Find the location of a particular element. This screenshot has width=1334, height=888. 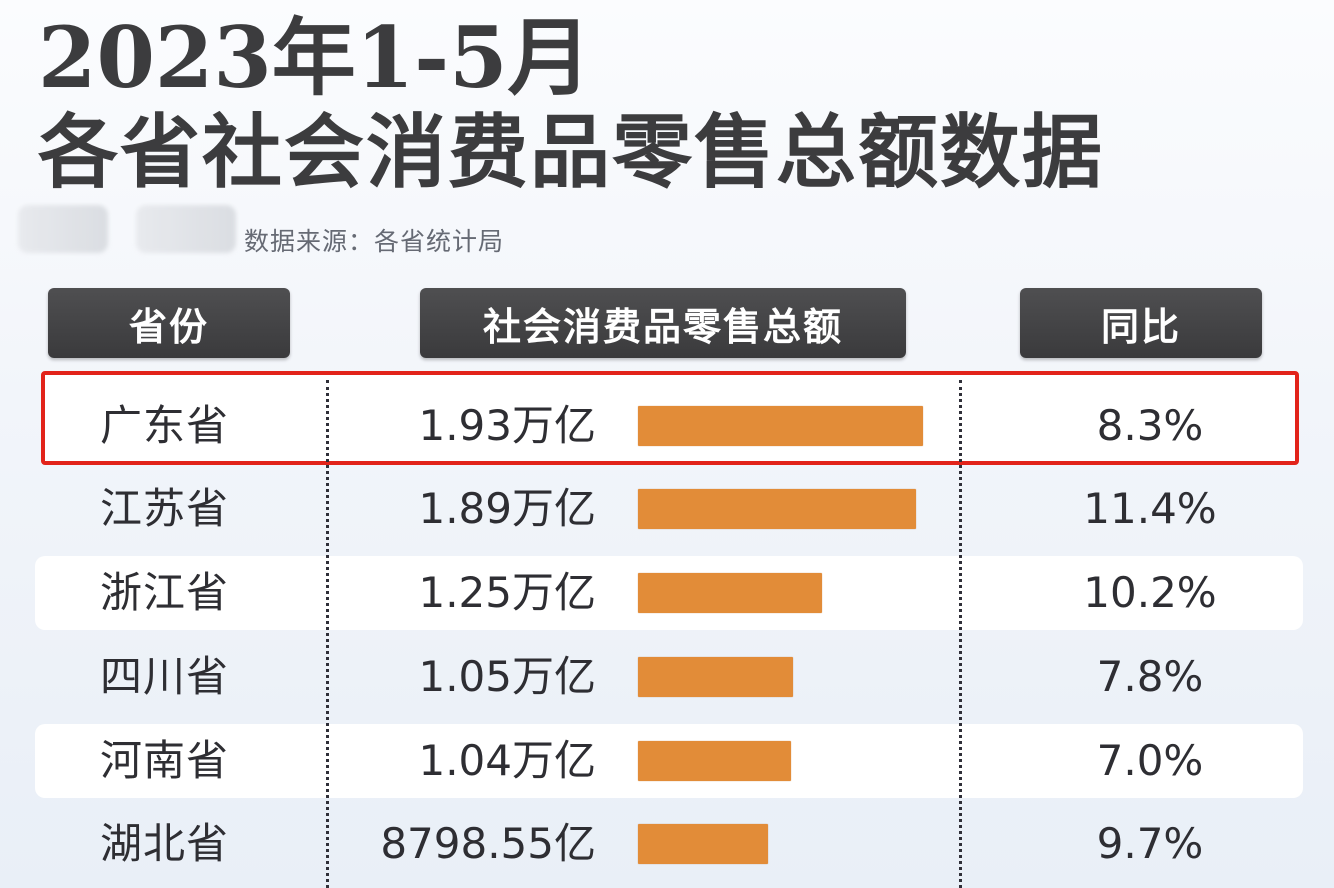

province-name: 湖北省 is located at coordinates (165, 843).